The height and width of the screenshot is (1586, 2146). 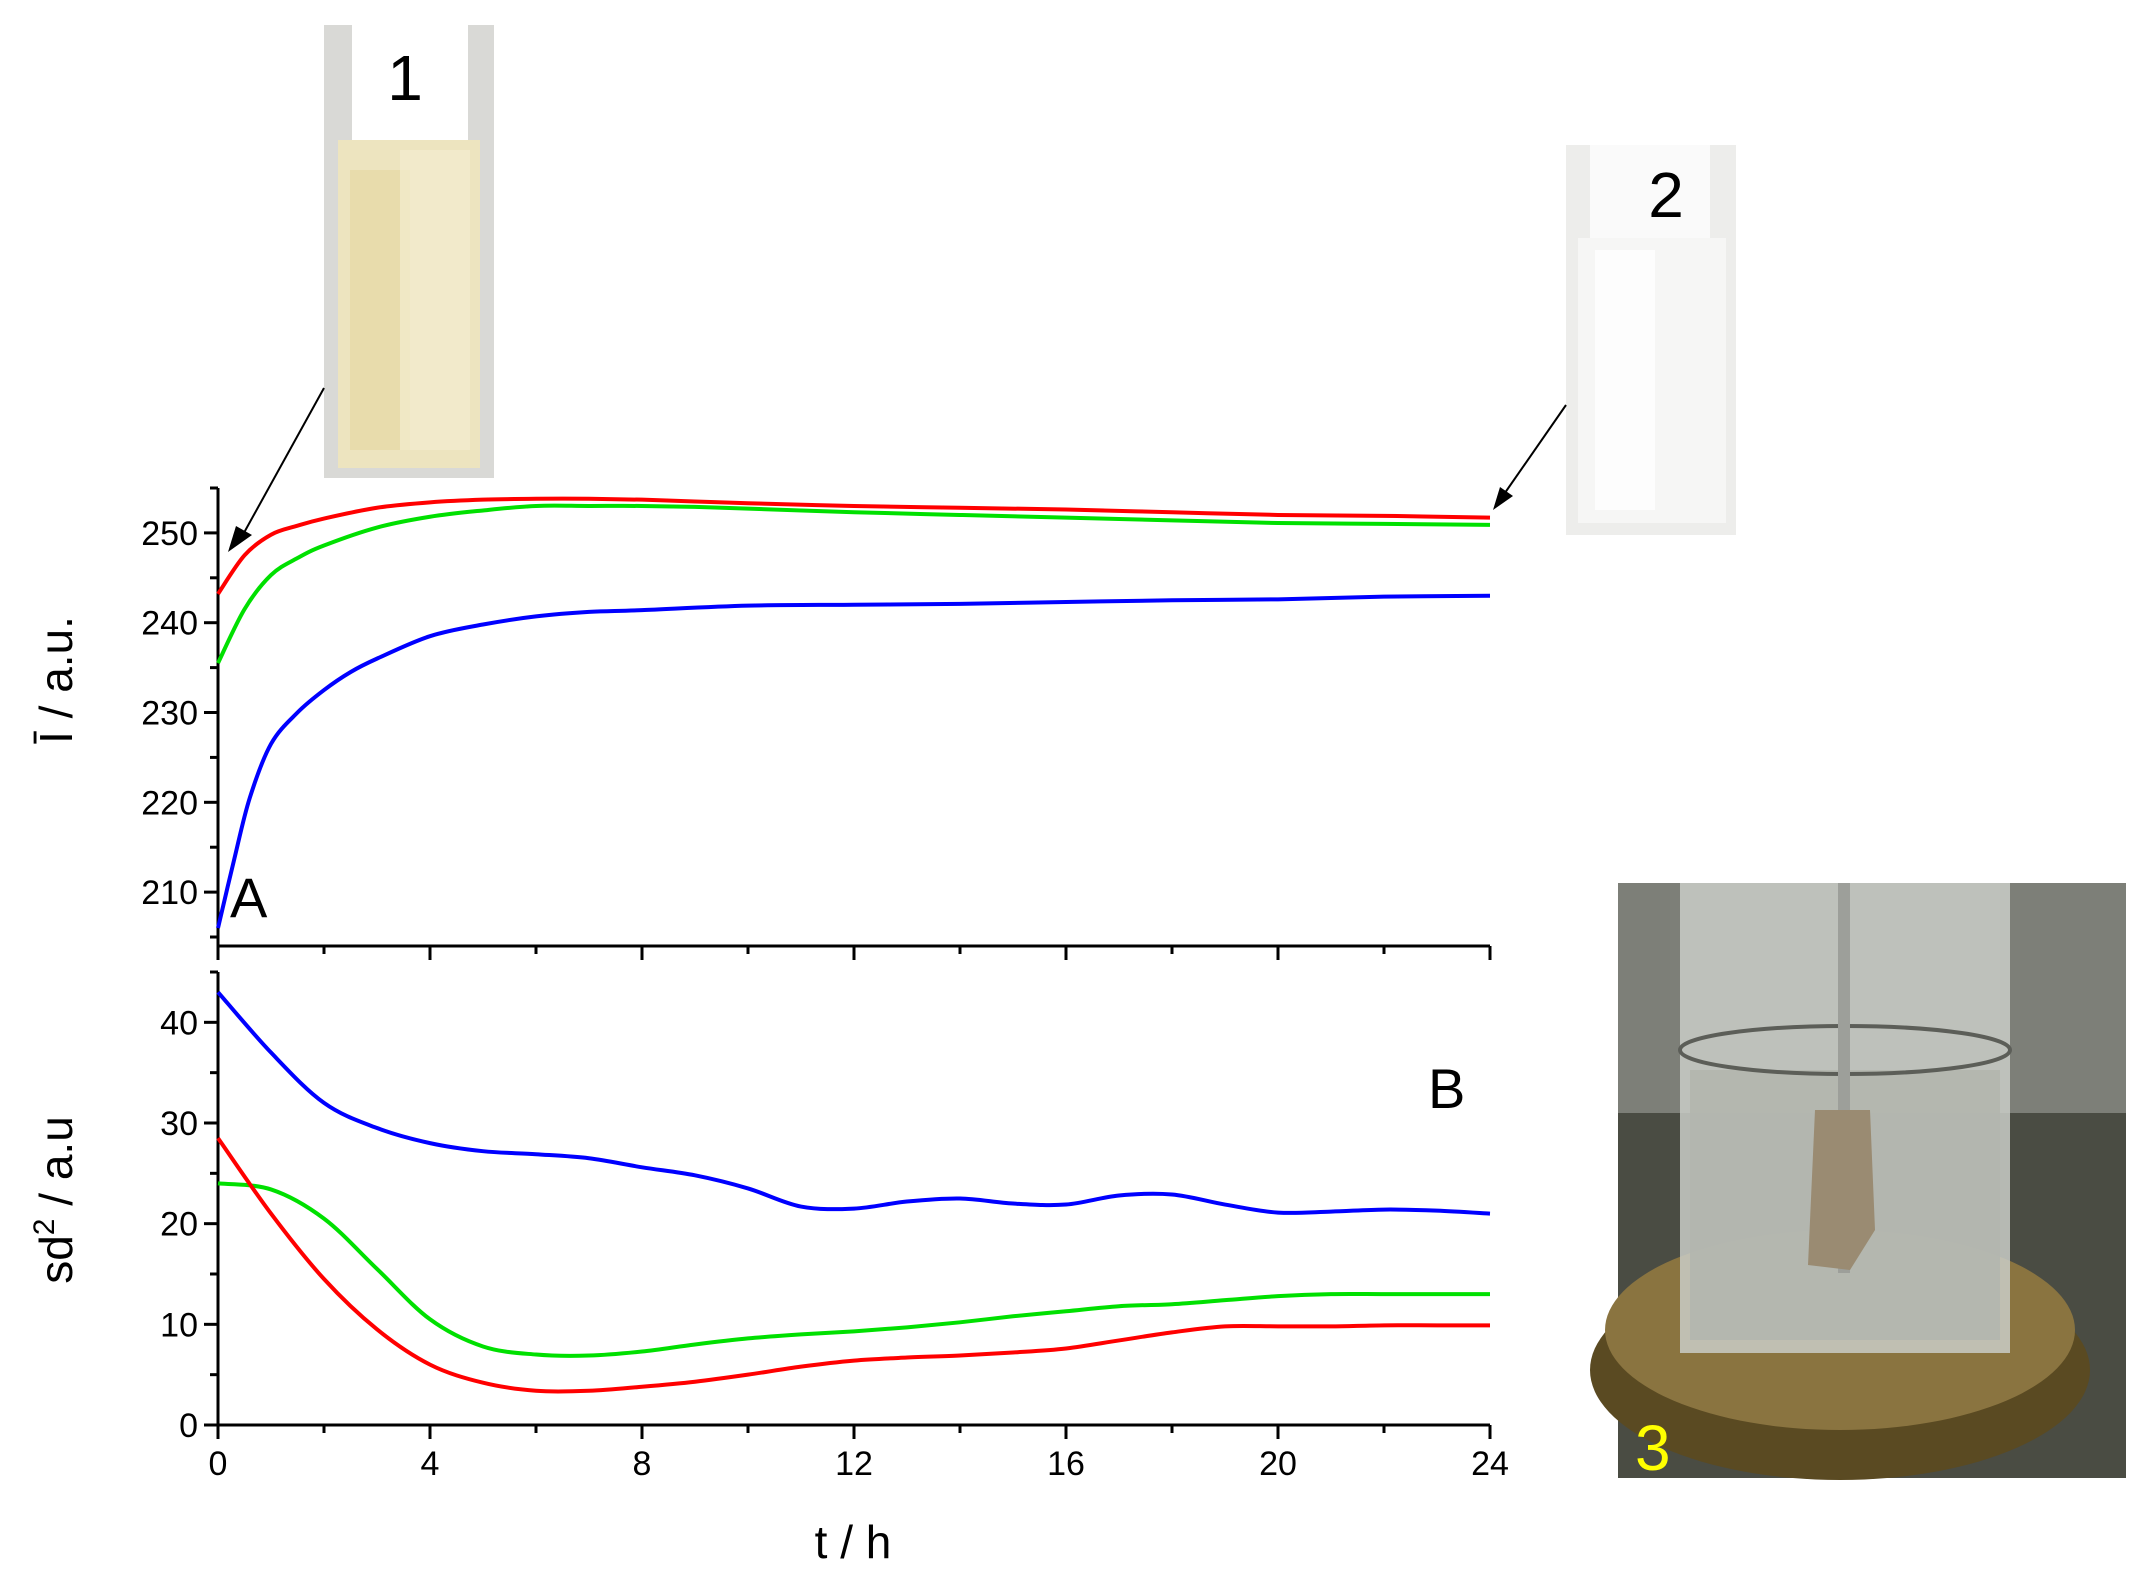 I want to click on y-tick-label: 240, so click(x=169, y=624).